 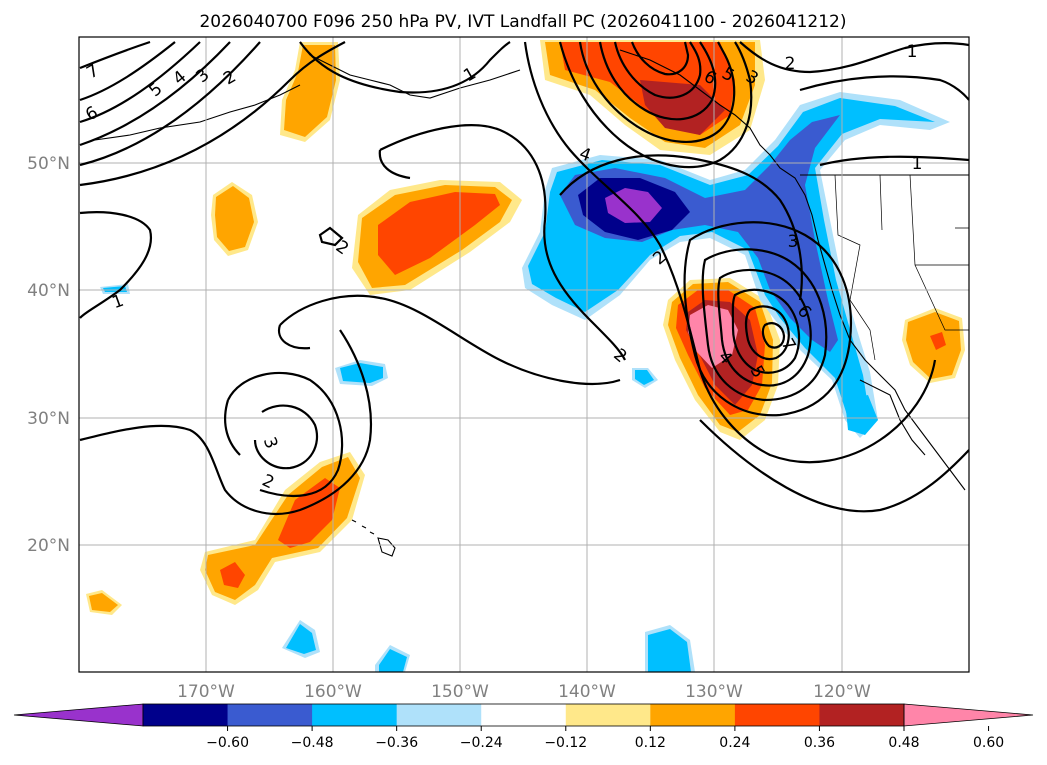 What do you see at coordinates (396, 743) in the screenshot?
I see `colorbar-tick-label: −0.36` at bounding box center [396, 743].